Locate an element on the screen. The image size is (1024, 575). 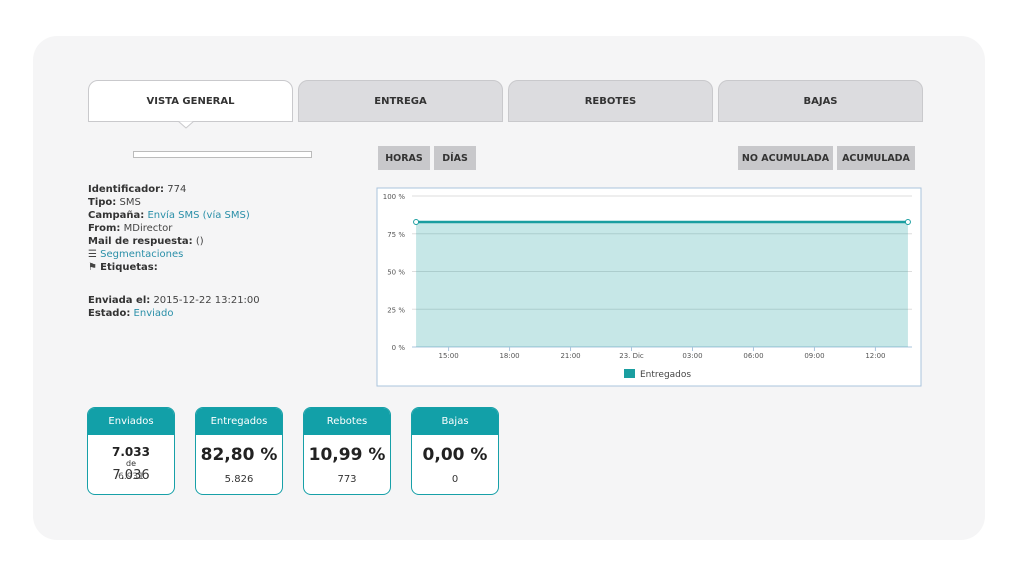
x-tick-label: 06:00 is located at coordinates (753, 356).